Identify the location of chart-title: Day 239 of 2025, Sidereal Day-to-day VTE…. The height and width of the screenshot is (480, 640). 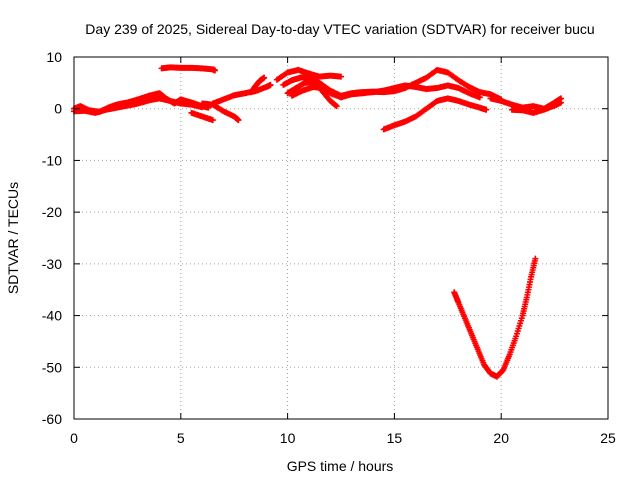
(339, 29).